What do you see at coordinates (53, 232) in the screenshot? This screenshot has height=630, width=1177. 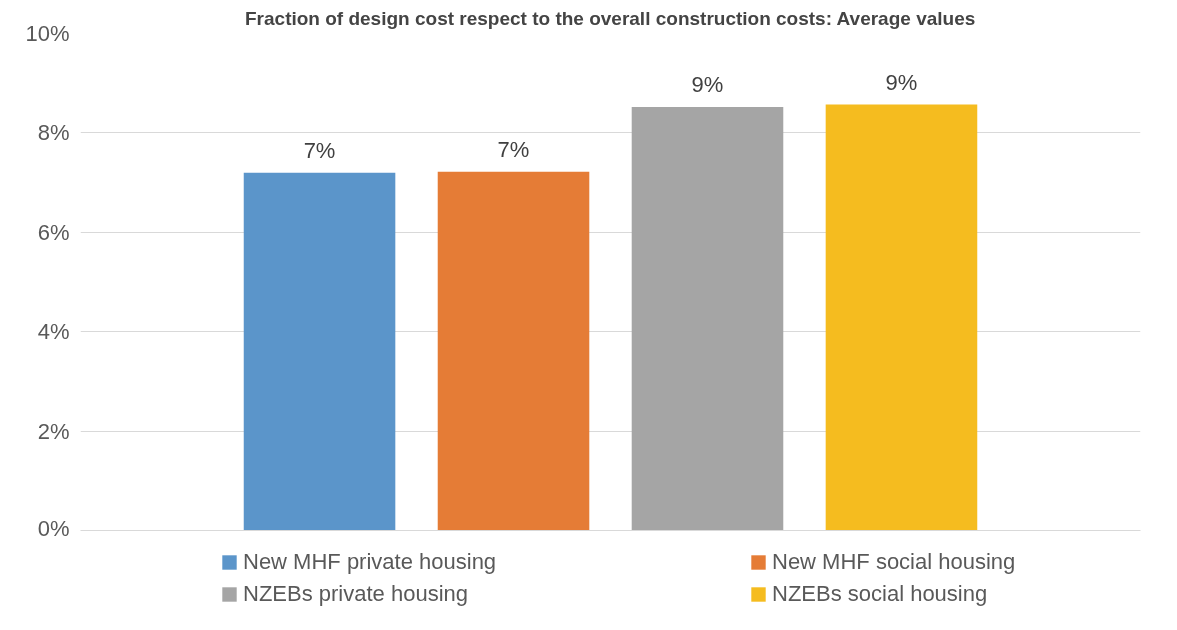 I see `y-tick-label: 6%` at bounding box center [53, 232].